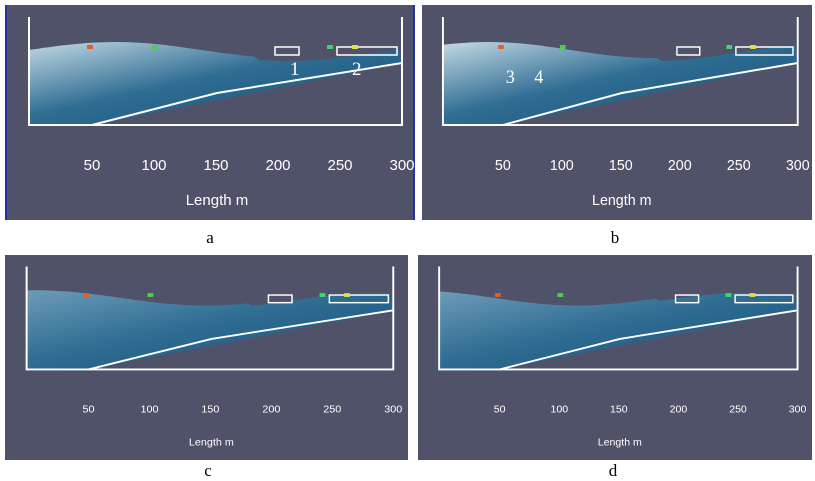  What do you see at coordinates (210, 237) in the screenshot?
I see `caption: a` at bounding box center [210, 237].